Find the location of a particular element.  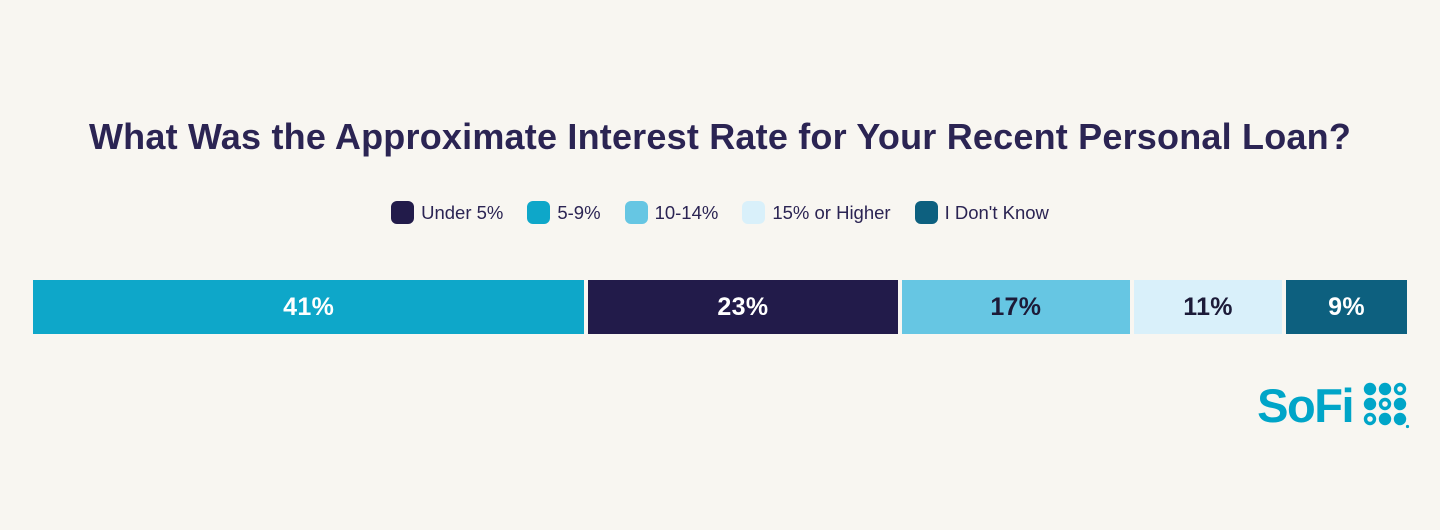

legend-item-15-or-higher: 15% or Higher is located at coordinates (816, 212).